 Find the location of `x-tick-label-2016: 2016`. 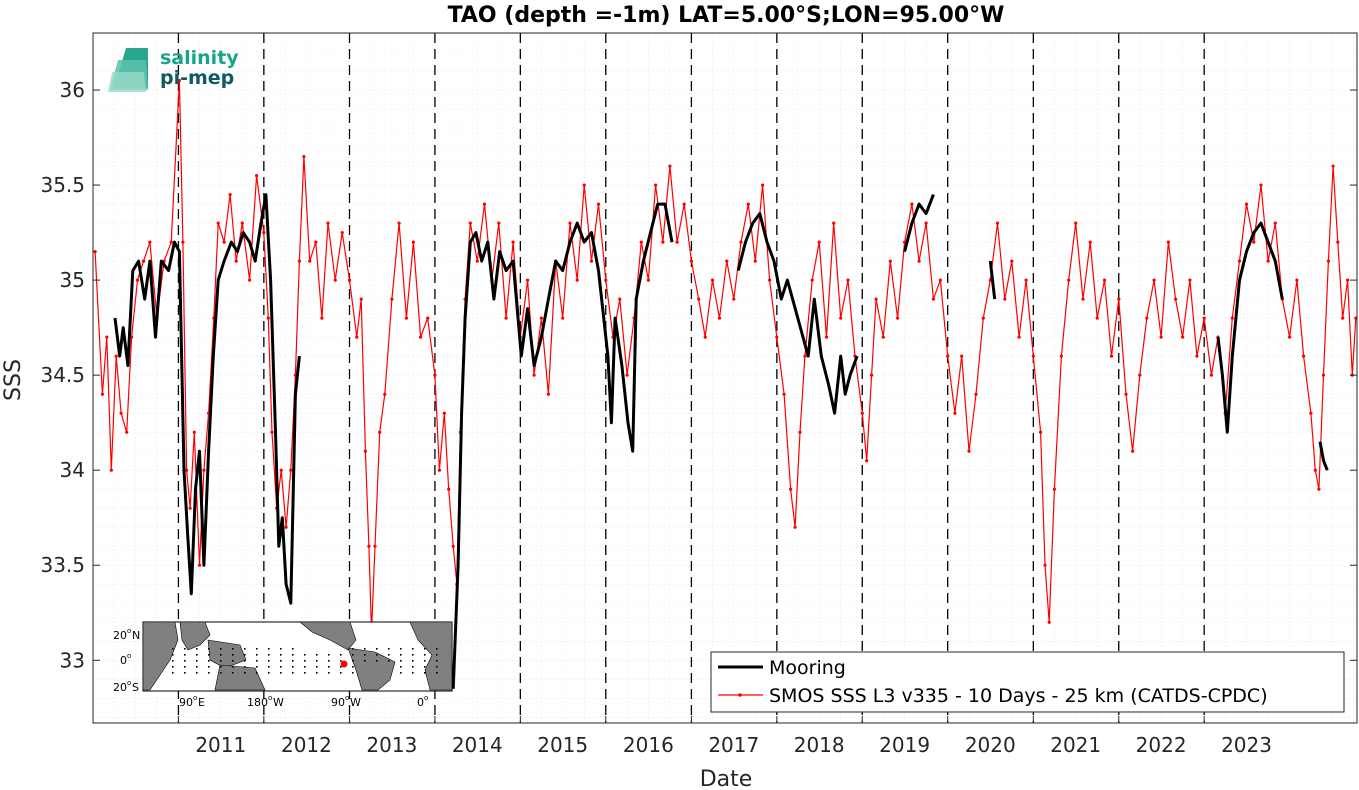

x-tick-label-2016: 2016 is located at coordinates (648, 745).